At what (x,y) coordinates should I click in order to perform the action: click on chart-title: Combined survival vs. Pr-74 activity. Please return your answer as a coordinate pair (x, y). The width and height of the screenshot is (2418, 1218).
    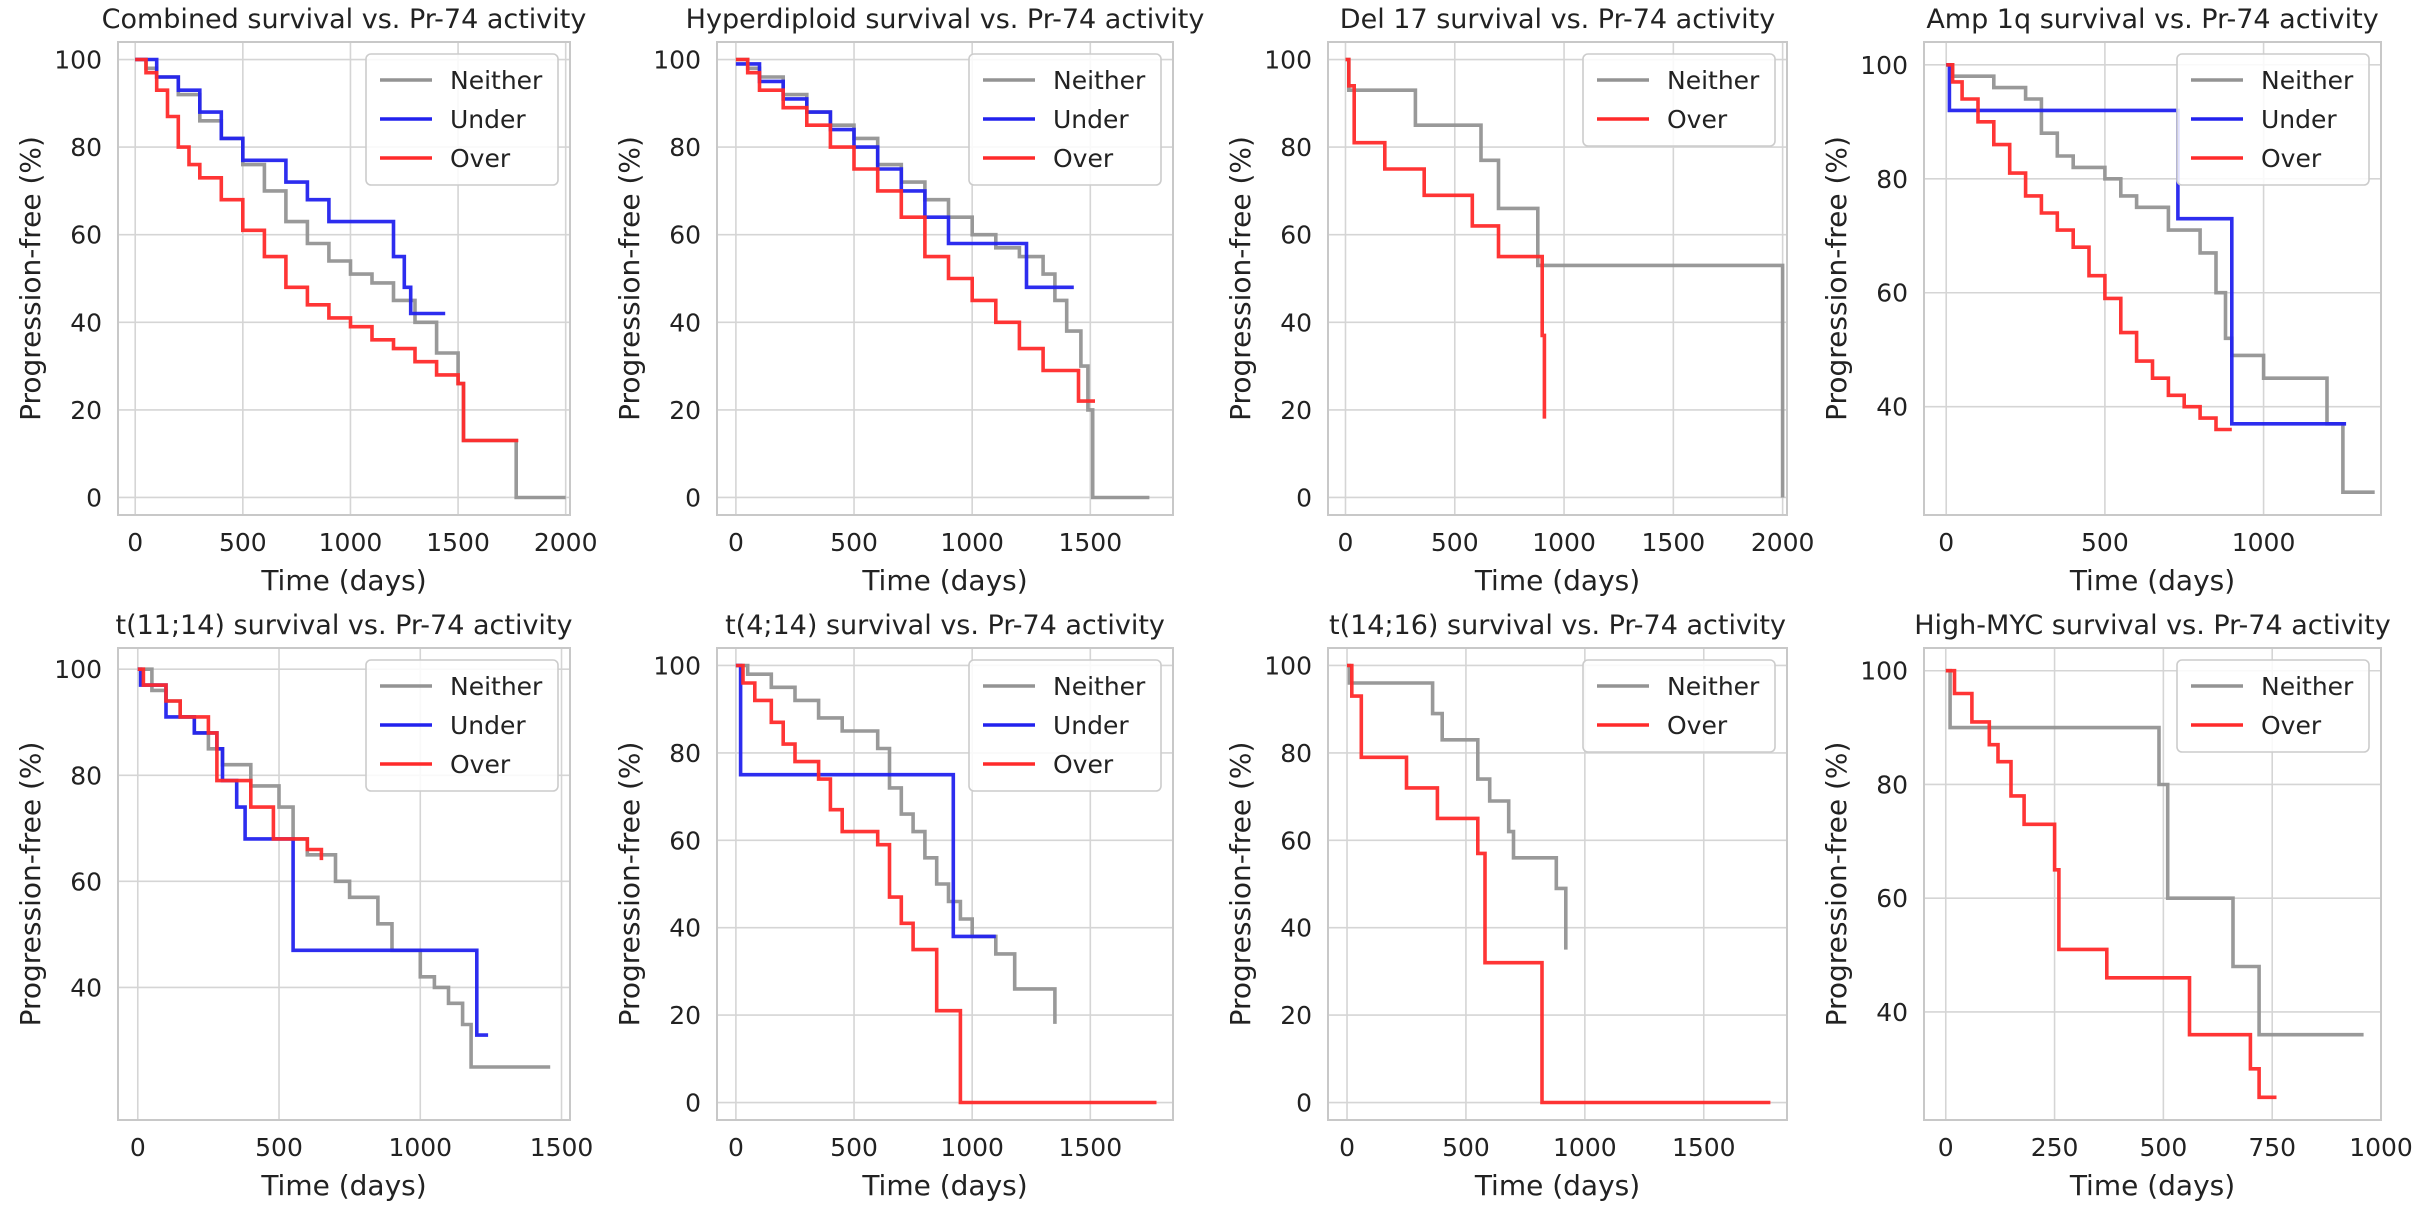
    Looking at the image, I should click on (344, 19).